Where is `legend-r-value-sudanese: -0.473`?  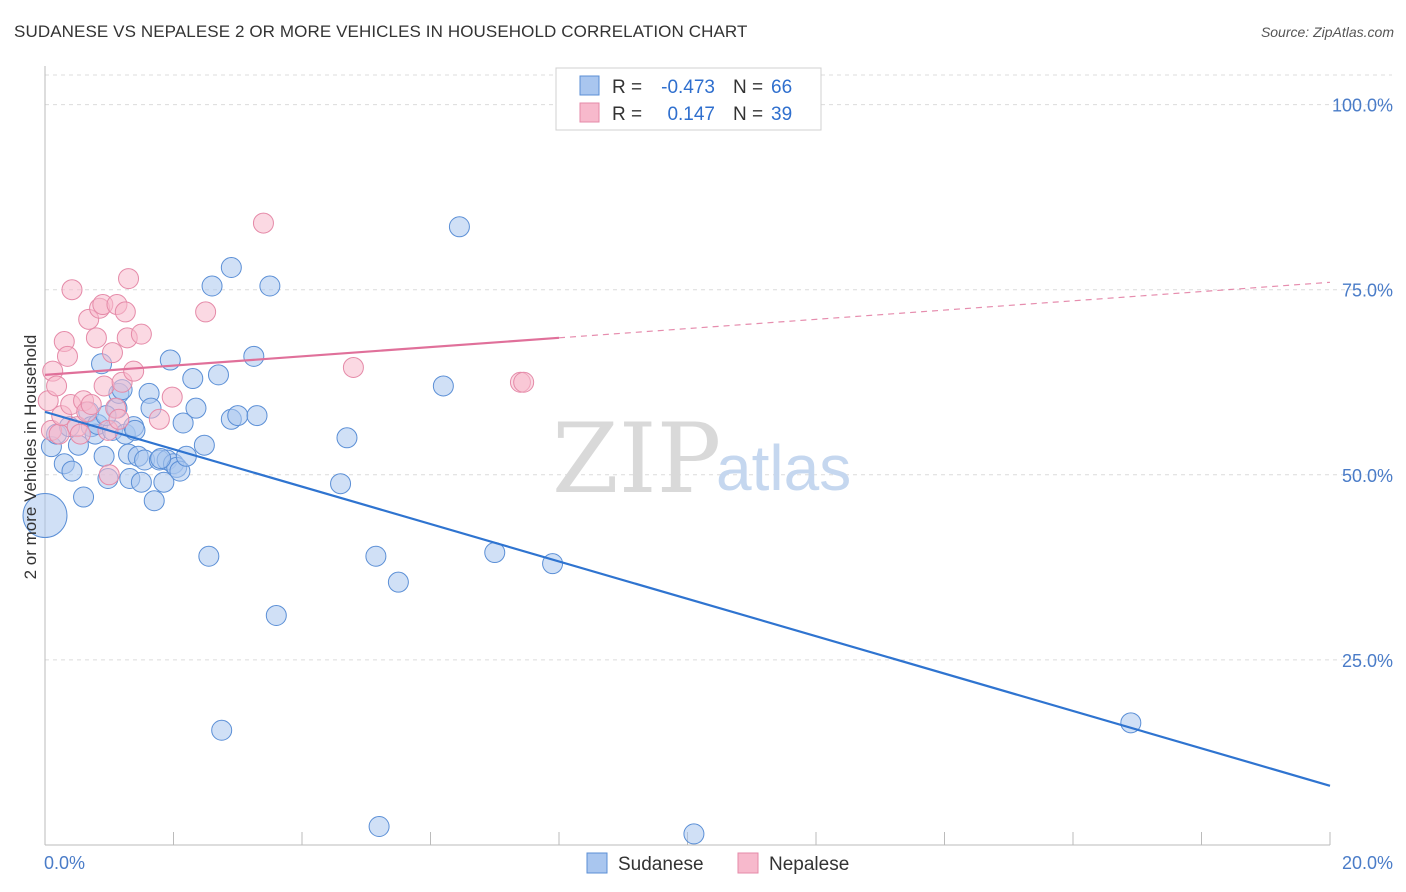 legend-r-value-sudanese: -0.473 is located at coordinates (688, 87).